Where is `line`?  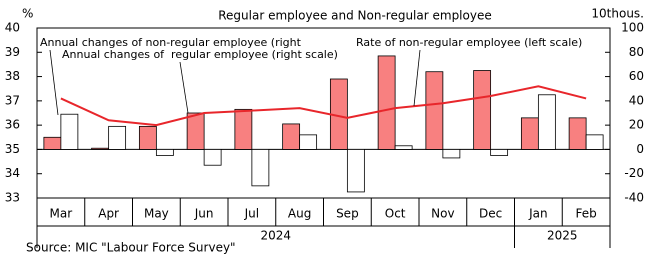 line is located at coordinates (323, 106).